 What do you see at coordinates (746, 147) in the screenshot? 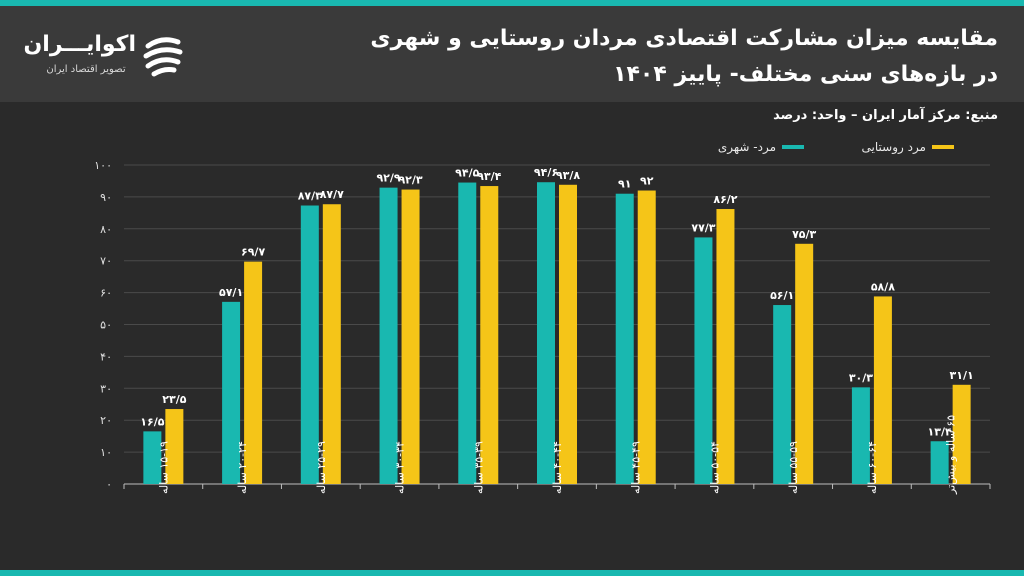
I see `legend-label-urban: مرد- شهری` at bounding box center [746, 147].